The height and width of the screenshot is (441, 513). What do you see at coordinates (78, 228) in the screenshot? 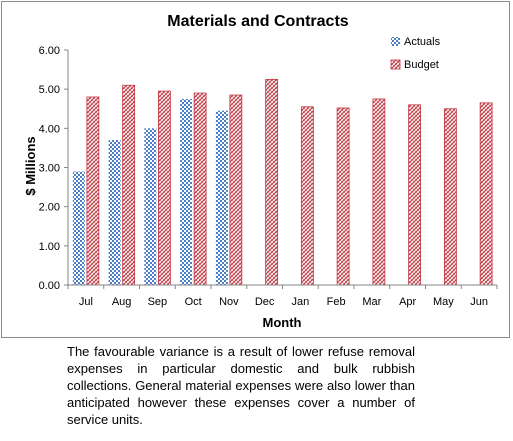
I see `bar-actuals-jul` at bounding box center [78, 228].